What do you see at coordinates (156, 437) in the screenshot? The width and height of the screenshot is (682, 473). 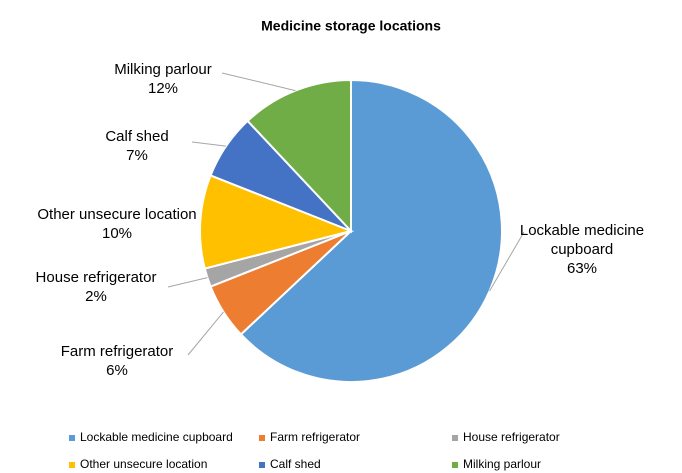 I see `legend-label: Lockable medicine cupboard` at bounding box center [156, 437].